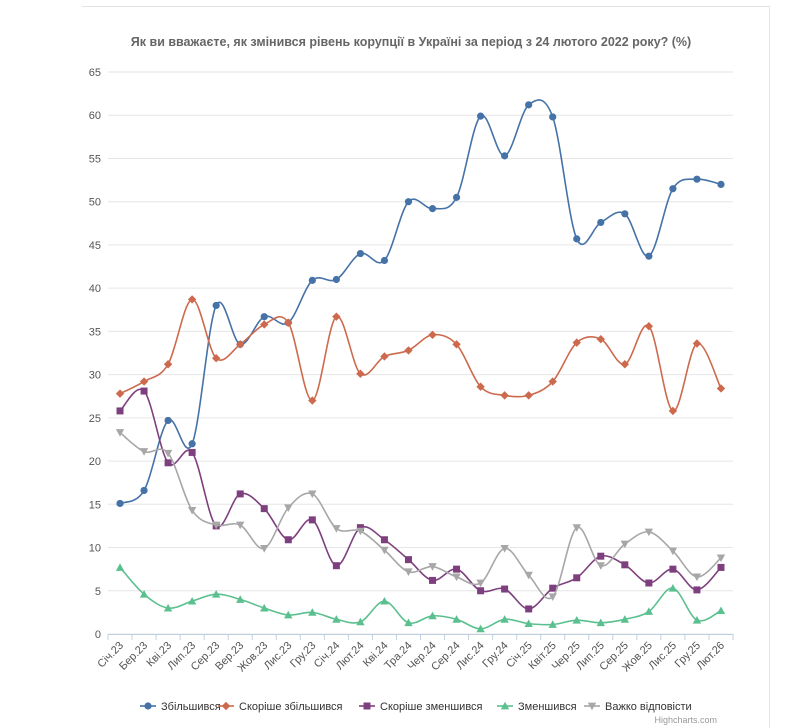 The height and width of the screenshot is (728, 790). I want to click on series-line, so click(420, 355).